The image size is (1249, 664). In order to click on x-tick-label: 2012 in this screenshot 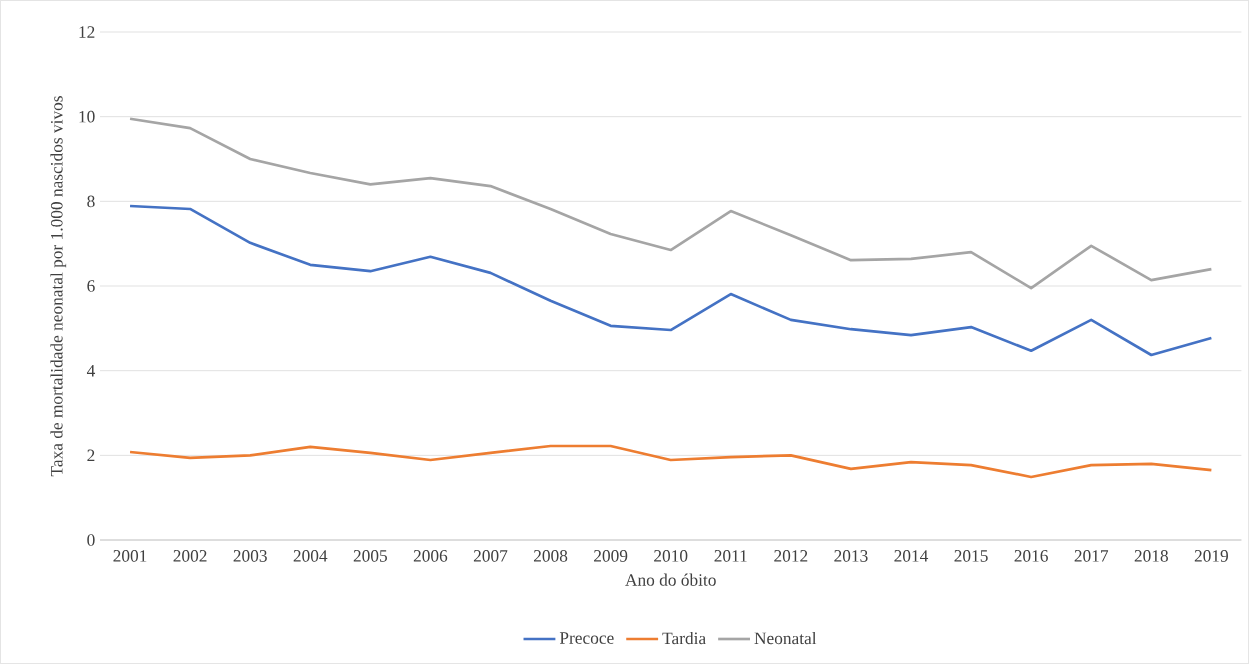, I will do `click(791, 556)`.